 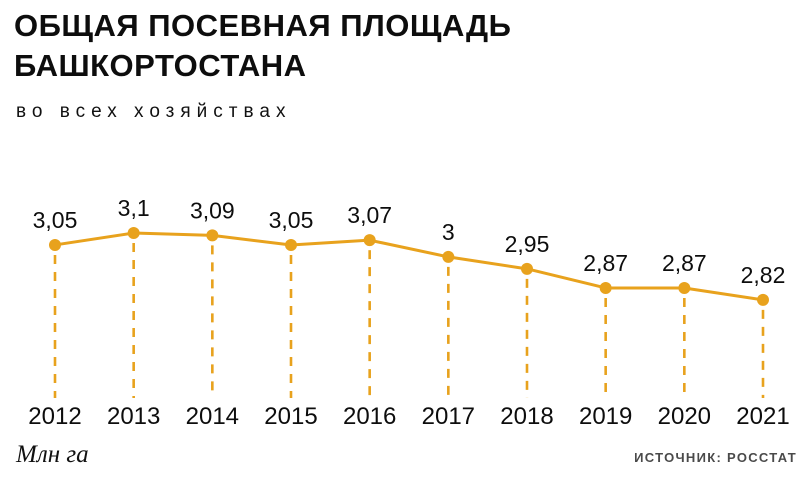 What do you see at coordinates (369, 416) in the screenshot?
I see `x-axis-label: 2016` at bounding box center [369, 416].